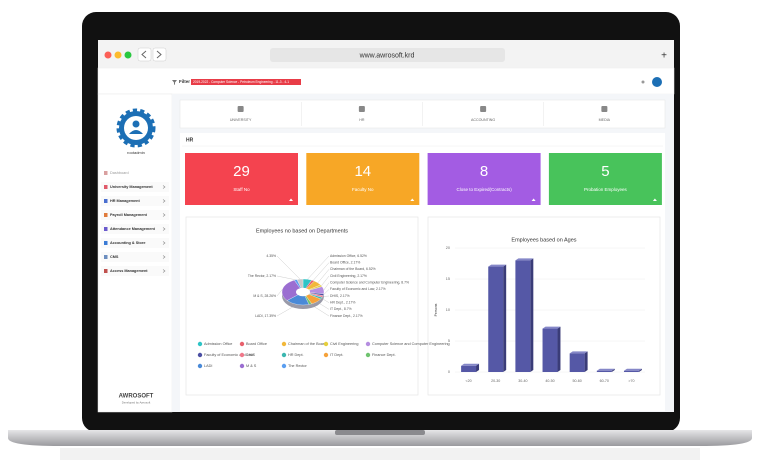 The width and height of the screenshot is (760, 470). What do you see at coordinates (657, 82) in the screenshot?
I see `user-menu` at bounding box center [657, 82].